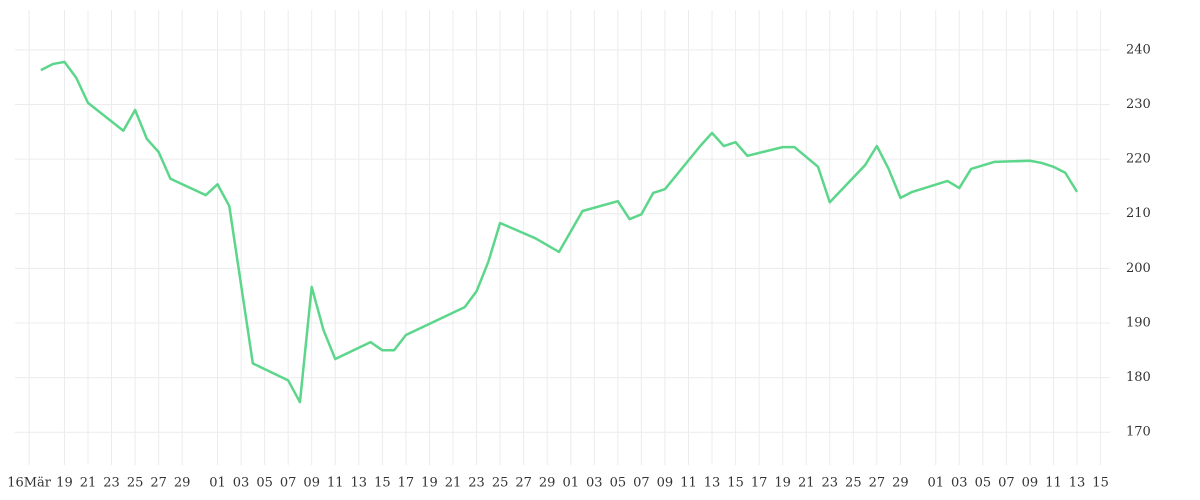 The width and height of the screenshot is (1200, 500). Describe the element at coordinates (1138, 322) in the screenshot. I see `y-tick-label: 190` at that location.